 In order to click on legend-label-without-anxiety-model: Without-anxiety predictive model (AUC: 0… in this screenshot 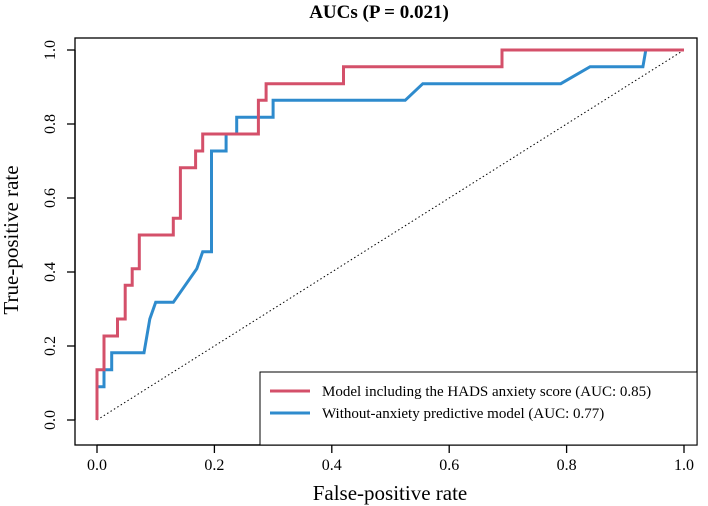, I will do `click(463, 414)`.